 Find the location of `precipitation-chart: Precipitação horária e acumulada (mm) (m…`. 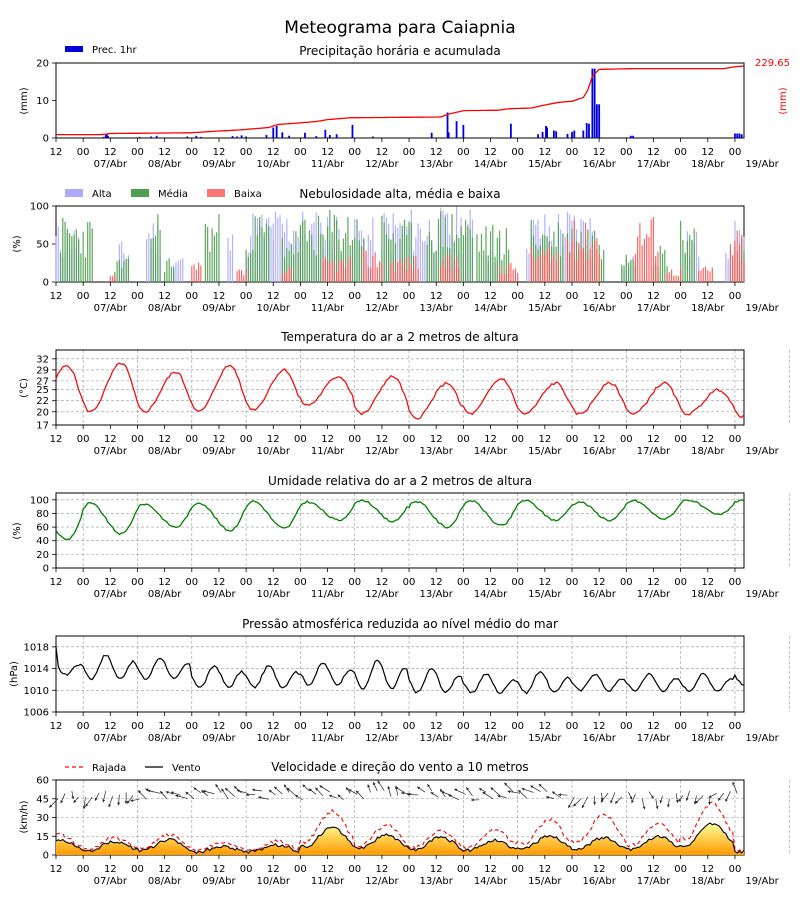

precipitation-chart: Precipitação horária e acumulada (mm) (m… is located at coordinates (404, 79).